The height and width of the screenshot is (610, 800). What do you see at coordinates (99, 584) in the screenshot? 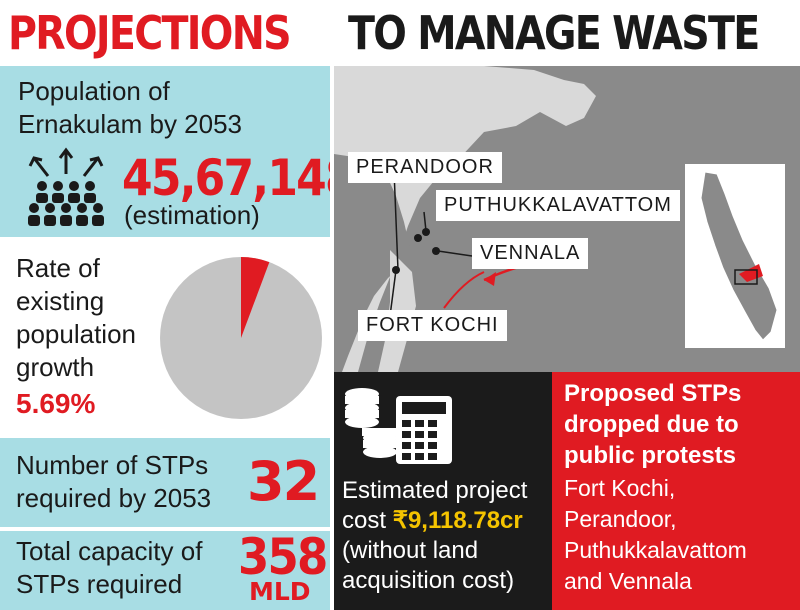
I see `capacity-label-2: STPs required` at bounding box center [99, 584].